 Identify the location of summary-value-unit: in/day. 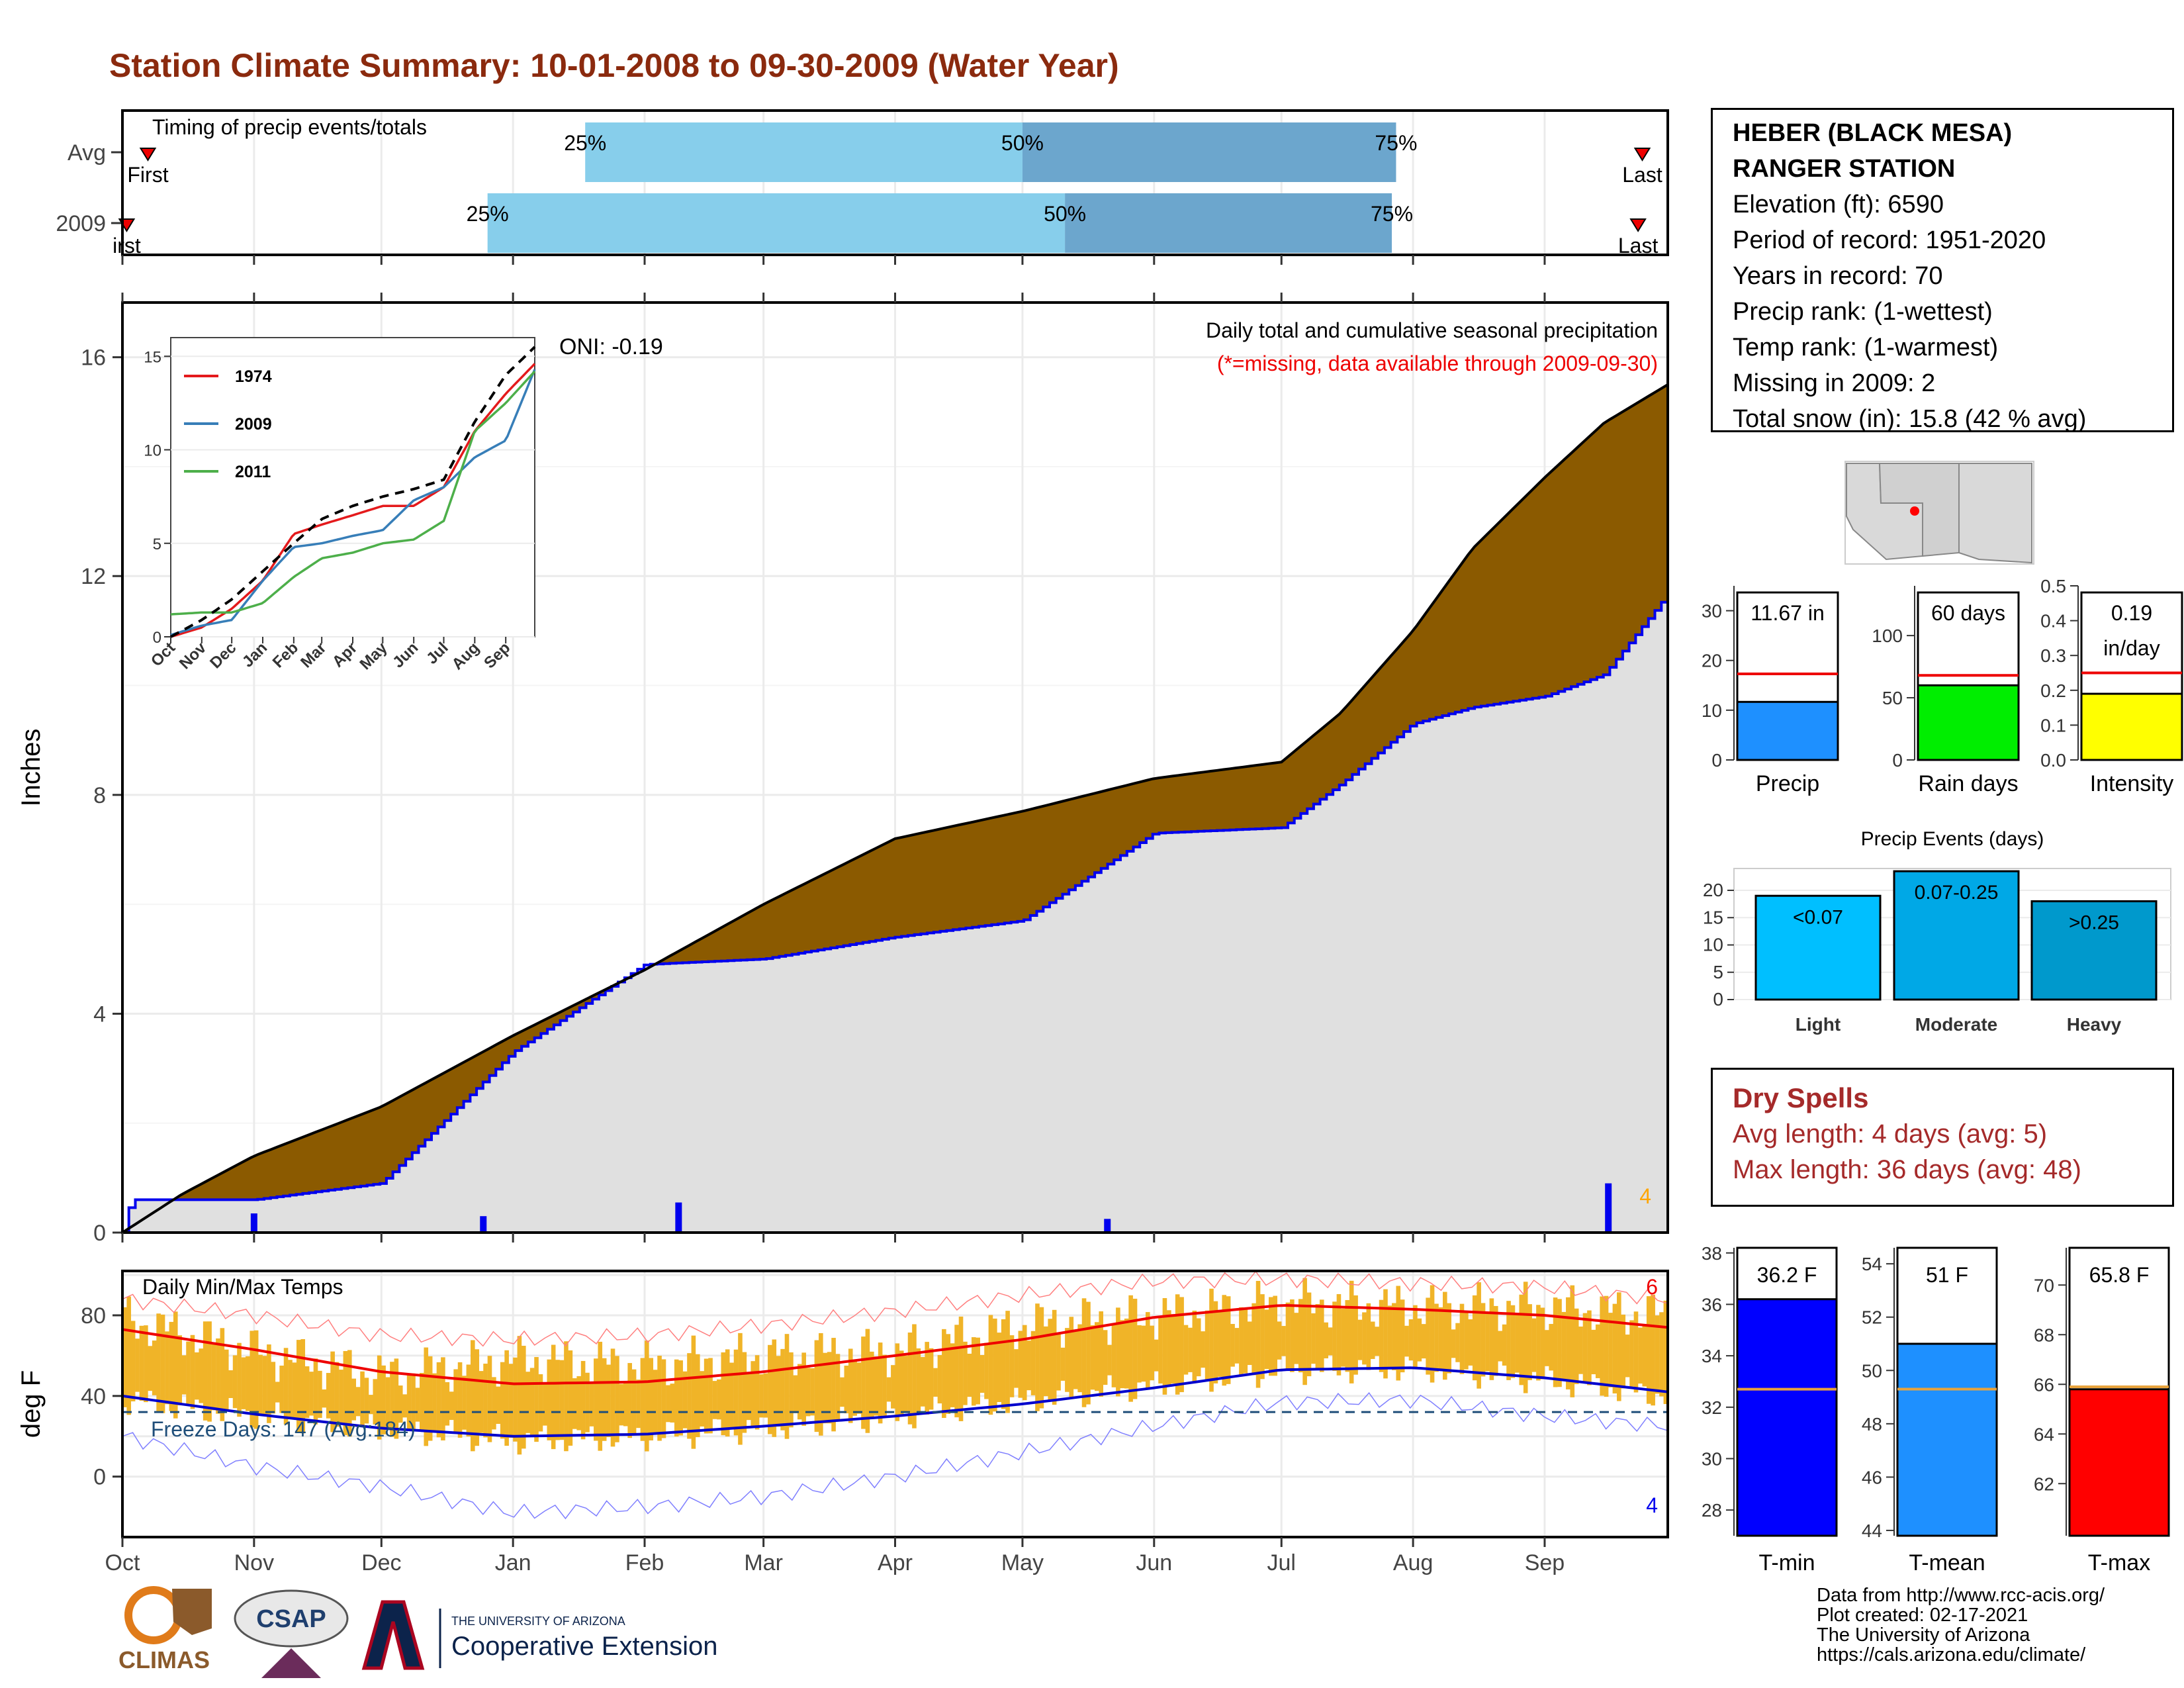
(2131, 648).